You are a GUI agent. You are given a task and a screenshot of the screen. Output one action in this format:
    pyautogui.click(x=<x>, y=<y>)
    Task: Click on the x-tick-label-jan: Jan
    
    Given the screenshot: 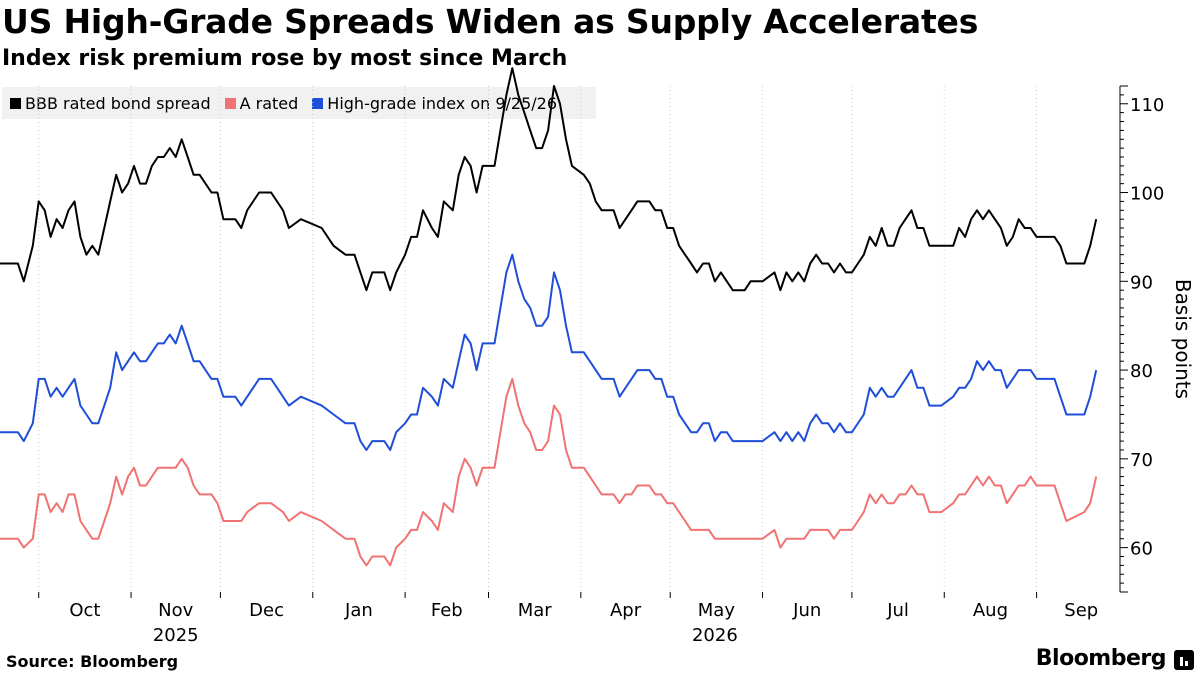 What is the action you would take?
    pyautogui.click(x=358, y=610)
    